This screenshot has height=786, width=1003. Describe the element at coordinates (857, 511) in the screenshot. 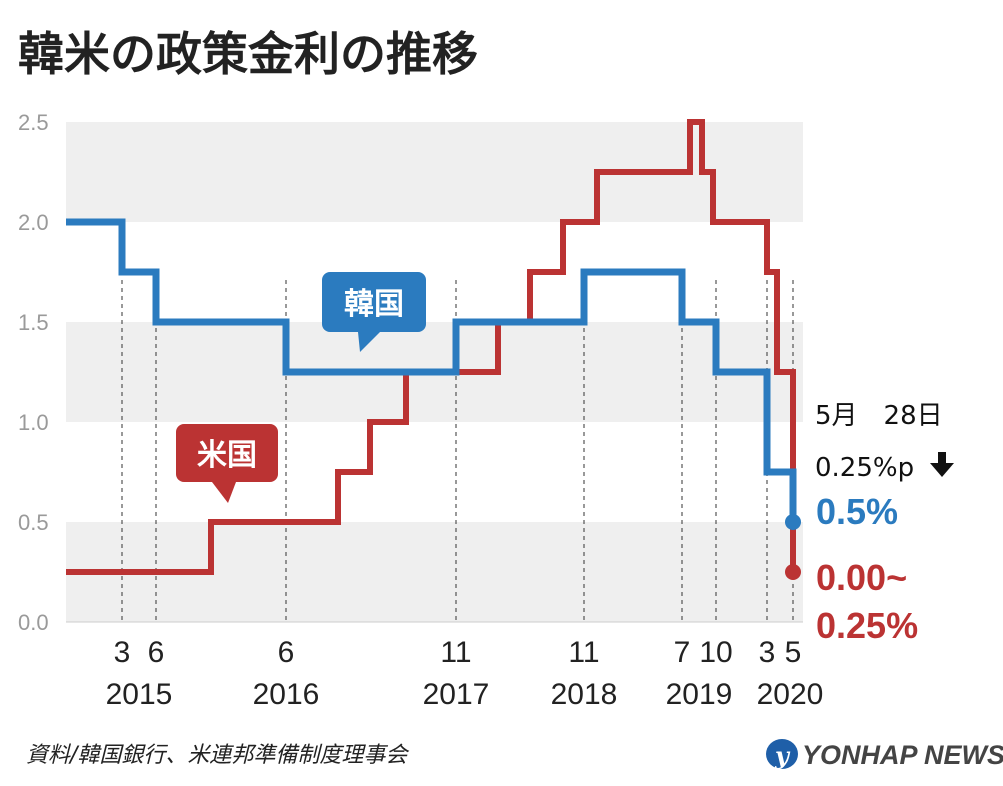

I see `korea-end-value: 0.5%` at that location.